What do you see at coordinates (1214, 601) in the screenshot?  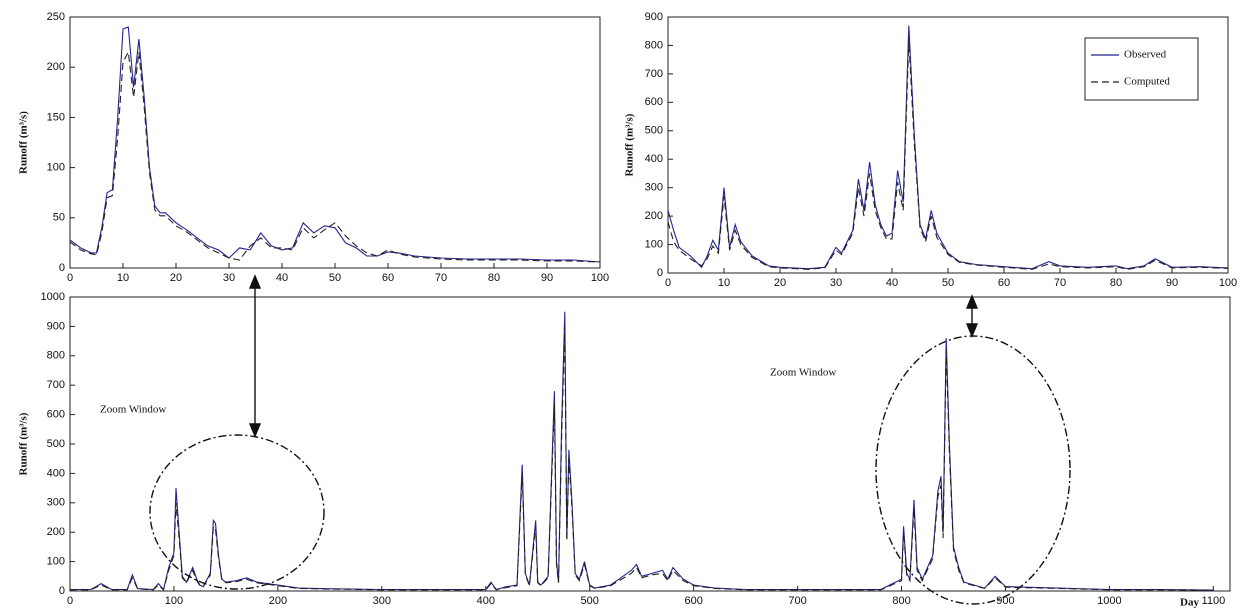 I see `x-tick-label: 1100` at bounding box center [1214, 601].